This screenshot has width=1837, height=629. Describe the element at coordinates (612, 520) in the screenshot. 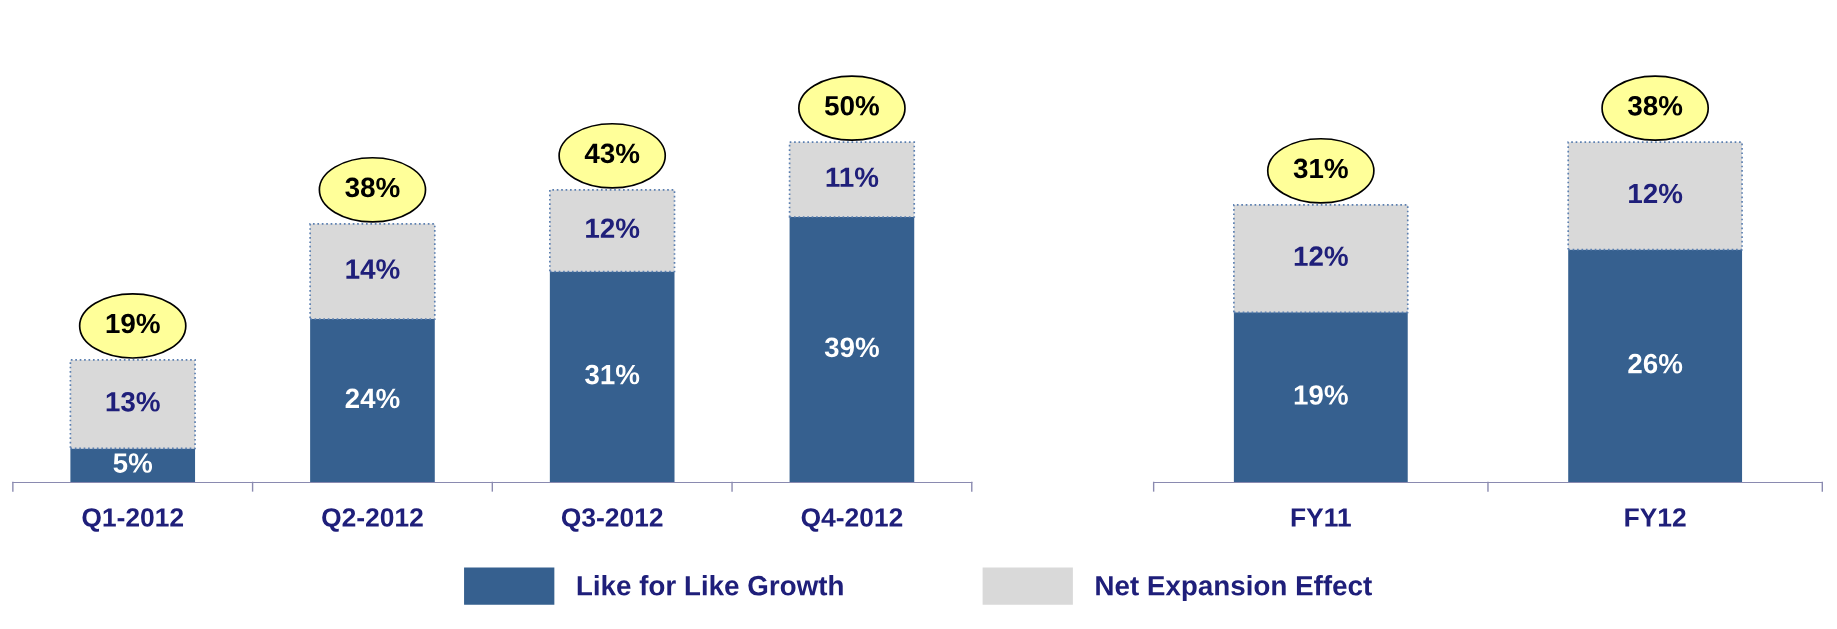

I see `x-tick-label: Q3-2012` at that location.